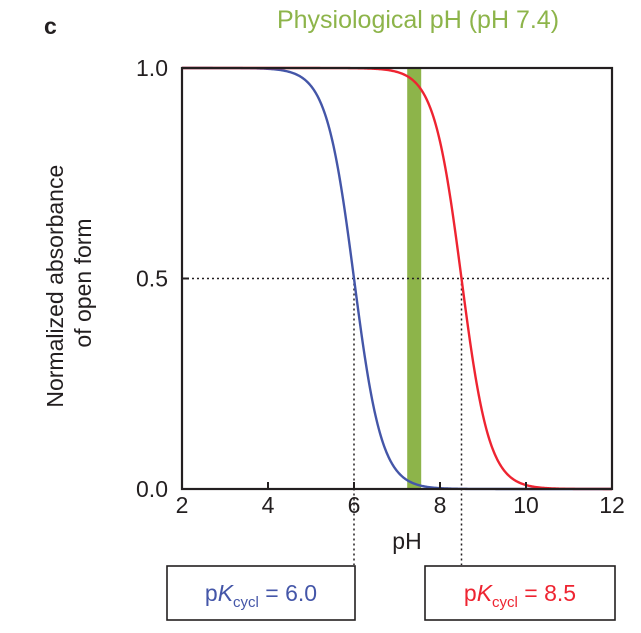 Image resolution: width=641 pixels, height=633 pixels. I want to click on x-tick-label-8: 8, so click(440, 505).